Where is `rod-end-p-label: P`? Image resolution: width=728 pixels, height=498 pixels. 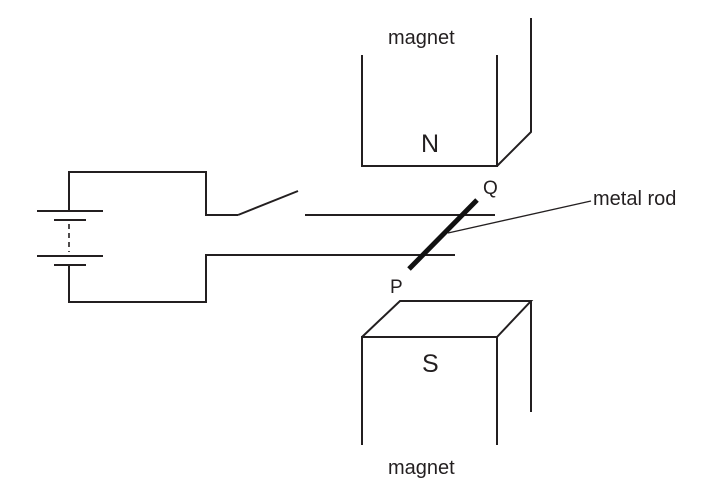
rod-end-p-label: P is located at coordinates (396, 287).